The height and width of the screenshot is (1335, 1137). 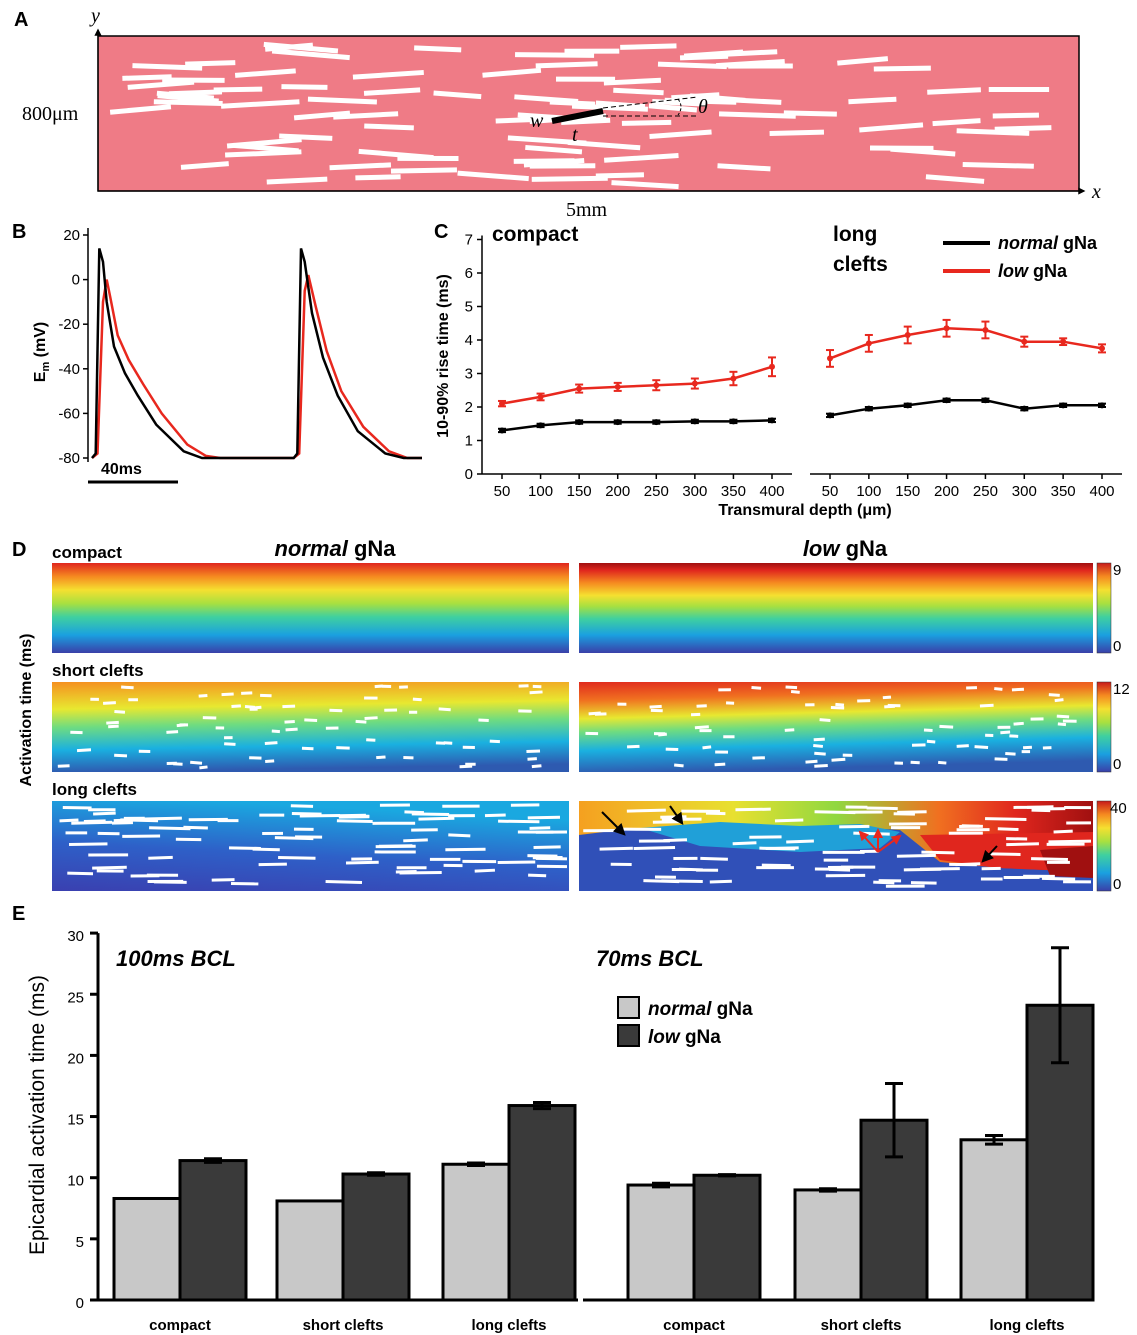 I want to click on c-y-tick-label: 4, so click(x=469, y=340).